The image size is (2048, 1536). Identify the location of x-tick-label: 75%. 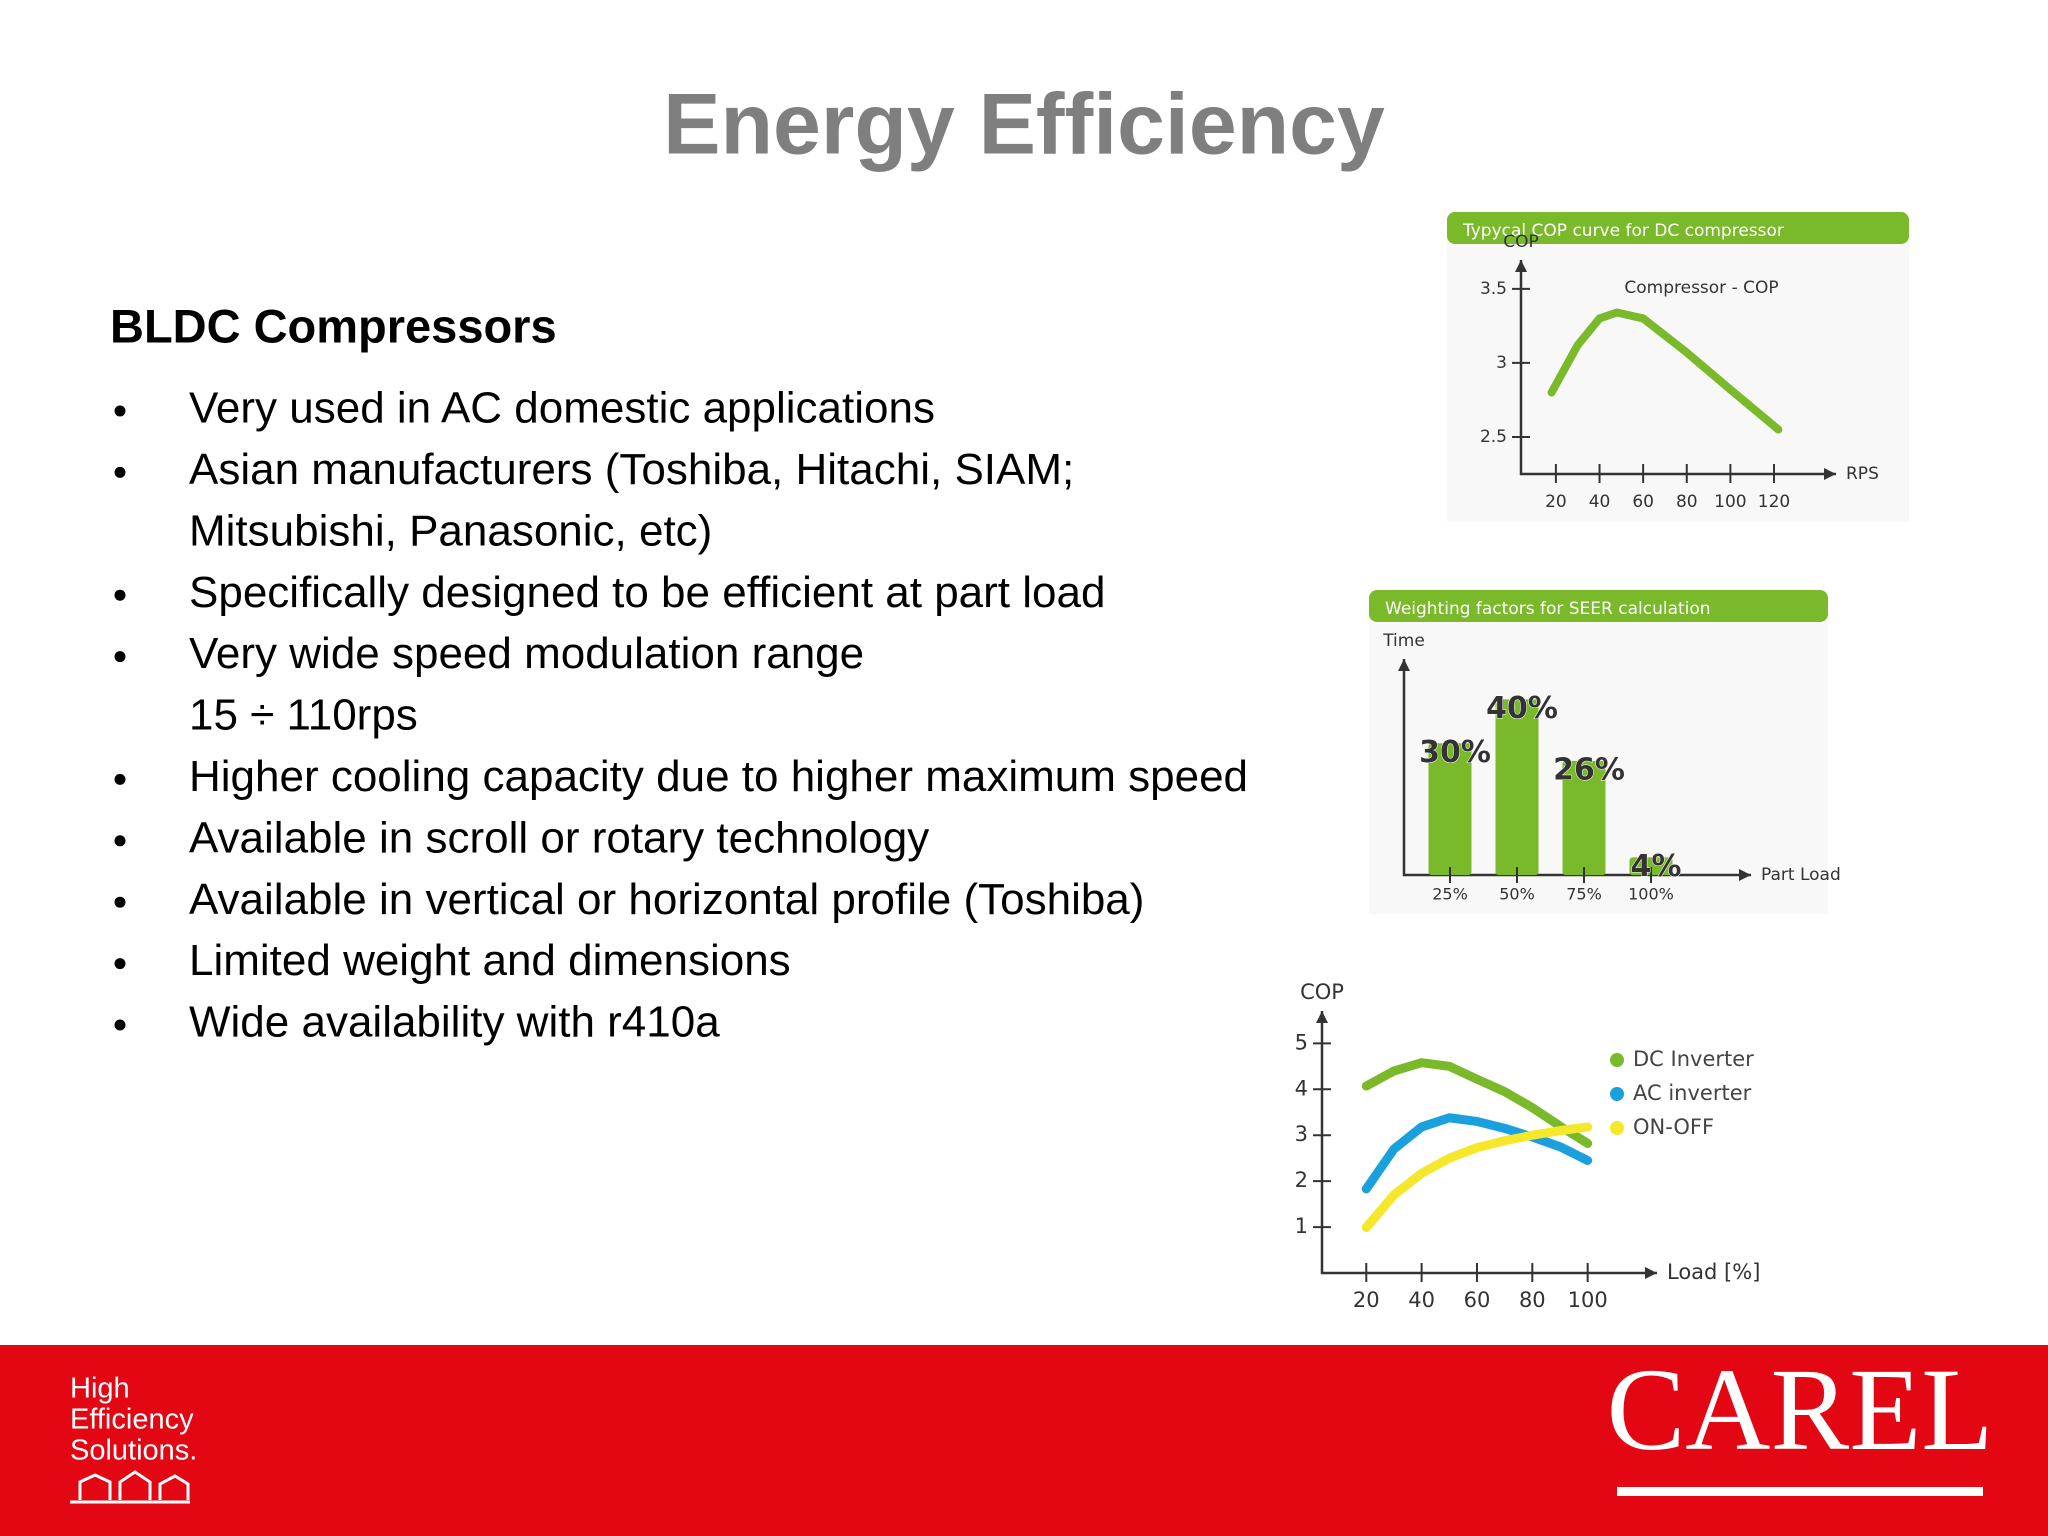
(1584, 894).